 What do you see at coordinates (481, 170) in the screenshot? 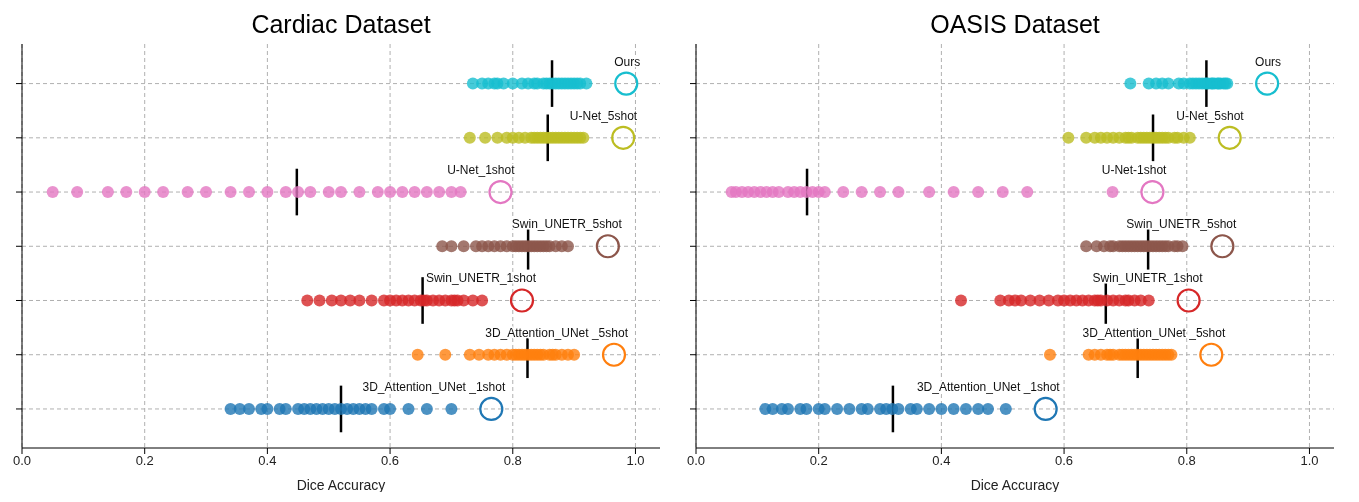
I see `y-tick-label: U-Net_1shot` at bounding box center [481, 170].